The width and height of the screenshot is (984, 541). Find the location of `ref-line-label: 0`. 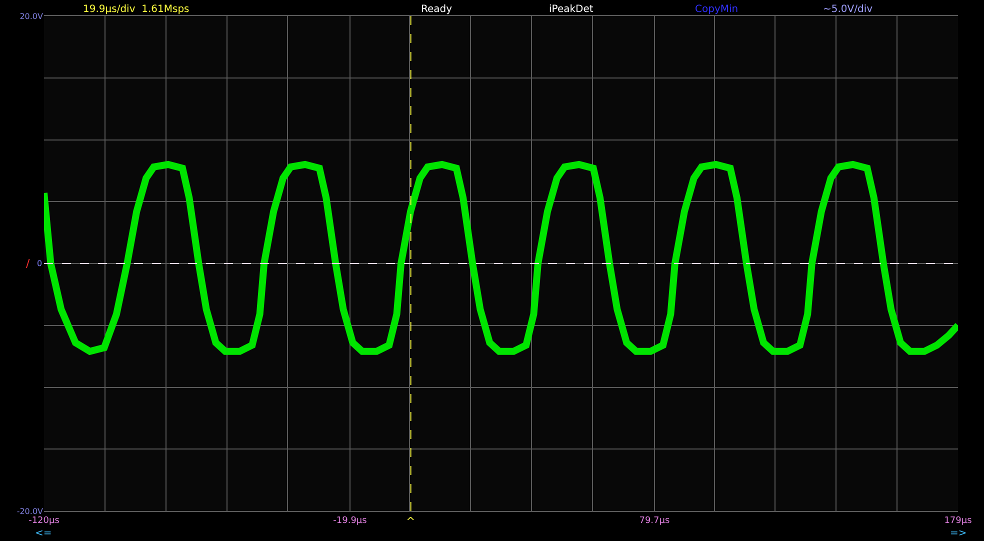

ref-line-label: 0 is located at coordinates (39, 263).